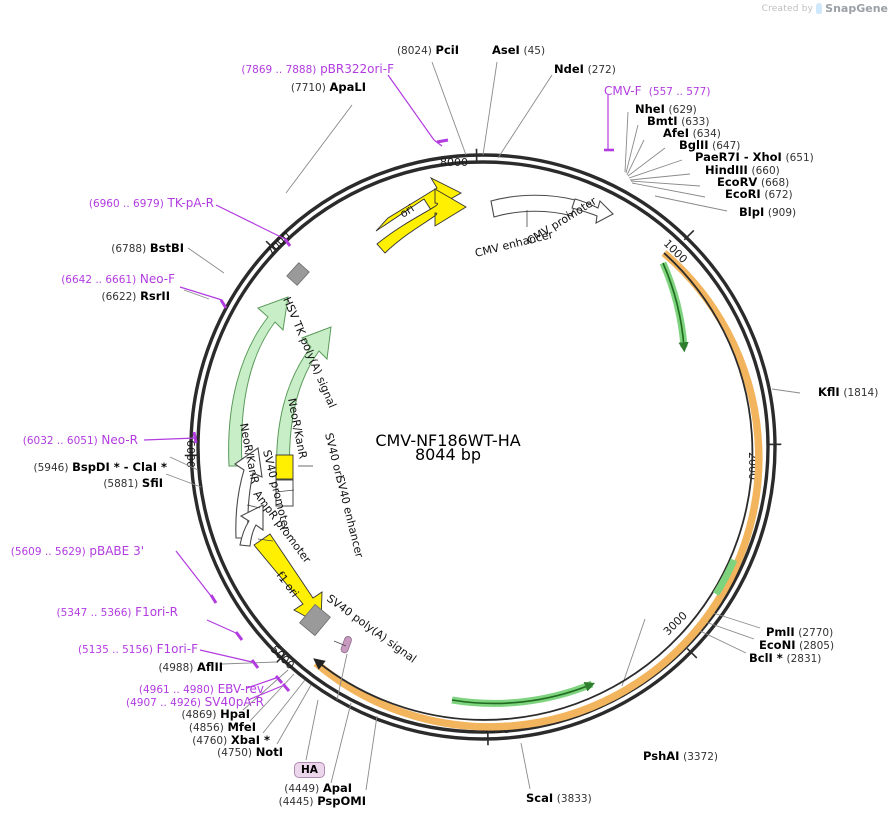 This screenshot has height=816, width=896. Describe the element at coordinates (210, 741) in the screenshot. I see `enzyme-pos: (4760)` at that location.